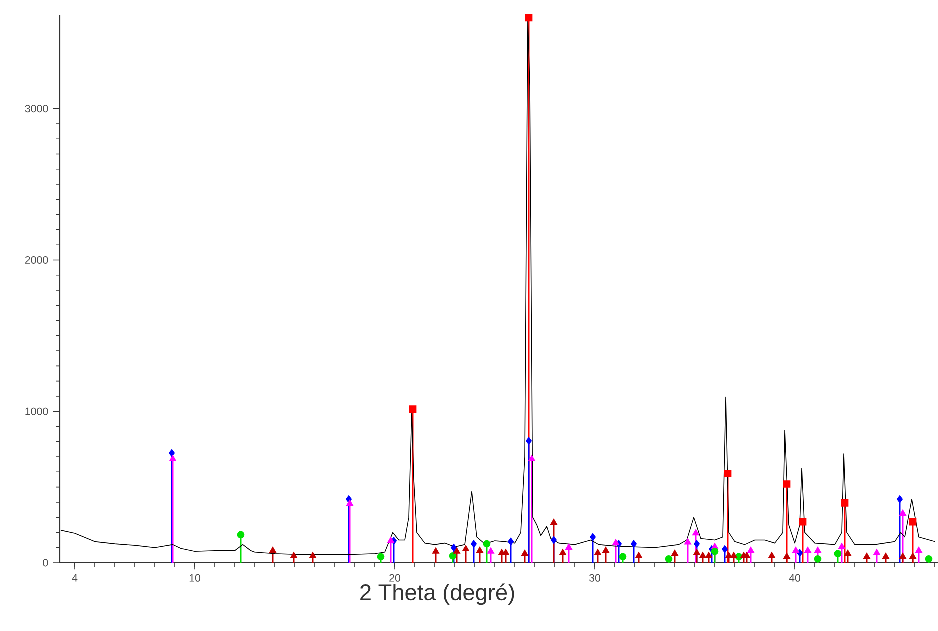 The height and width of the screenshot is (631, 938). What do you see at coordinates (795, 578) in the screenshot?
I see `x-tick-label: 40` at bounding box center [795, 578].